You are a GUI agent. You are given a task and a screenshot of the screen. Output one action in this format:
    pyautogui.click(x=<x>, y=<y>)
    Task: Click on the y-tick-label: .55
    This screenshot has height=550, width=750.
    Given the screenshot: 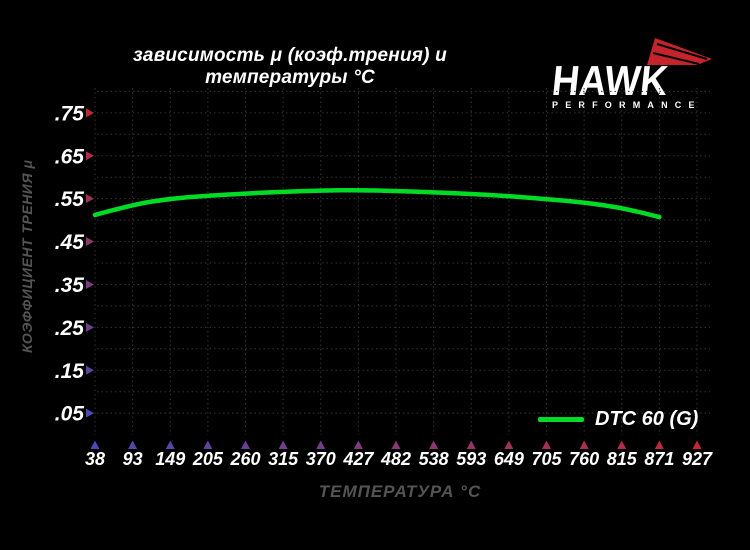 What is the action you would take?
    pyautogui.click(x=70, y=199)
    